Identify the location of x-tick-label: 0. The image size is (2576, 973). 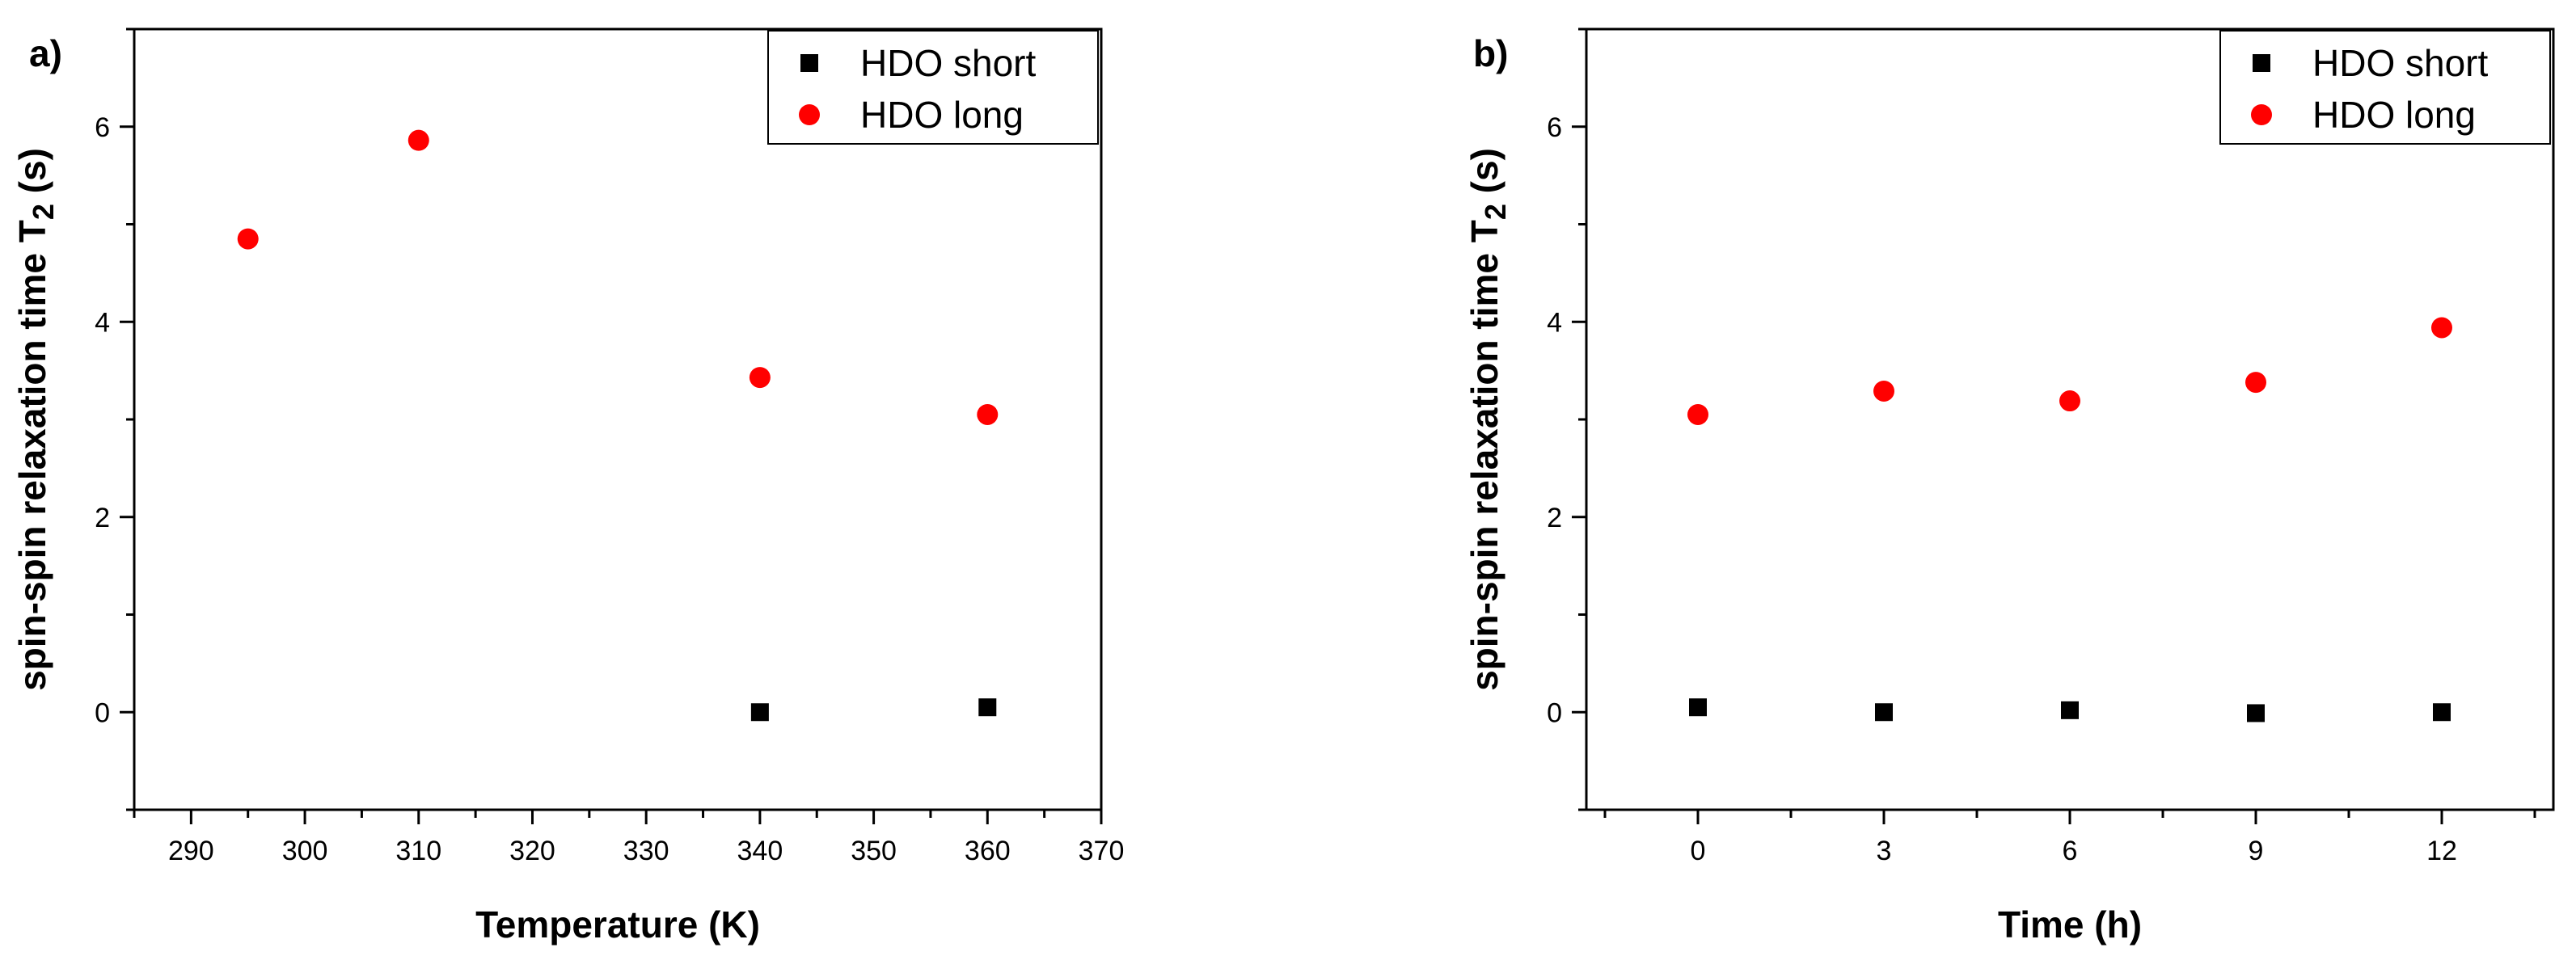
(1698, 851).